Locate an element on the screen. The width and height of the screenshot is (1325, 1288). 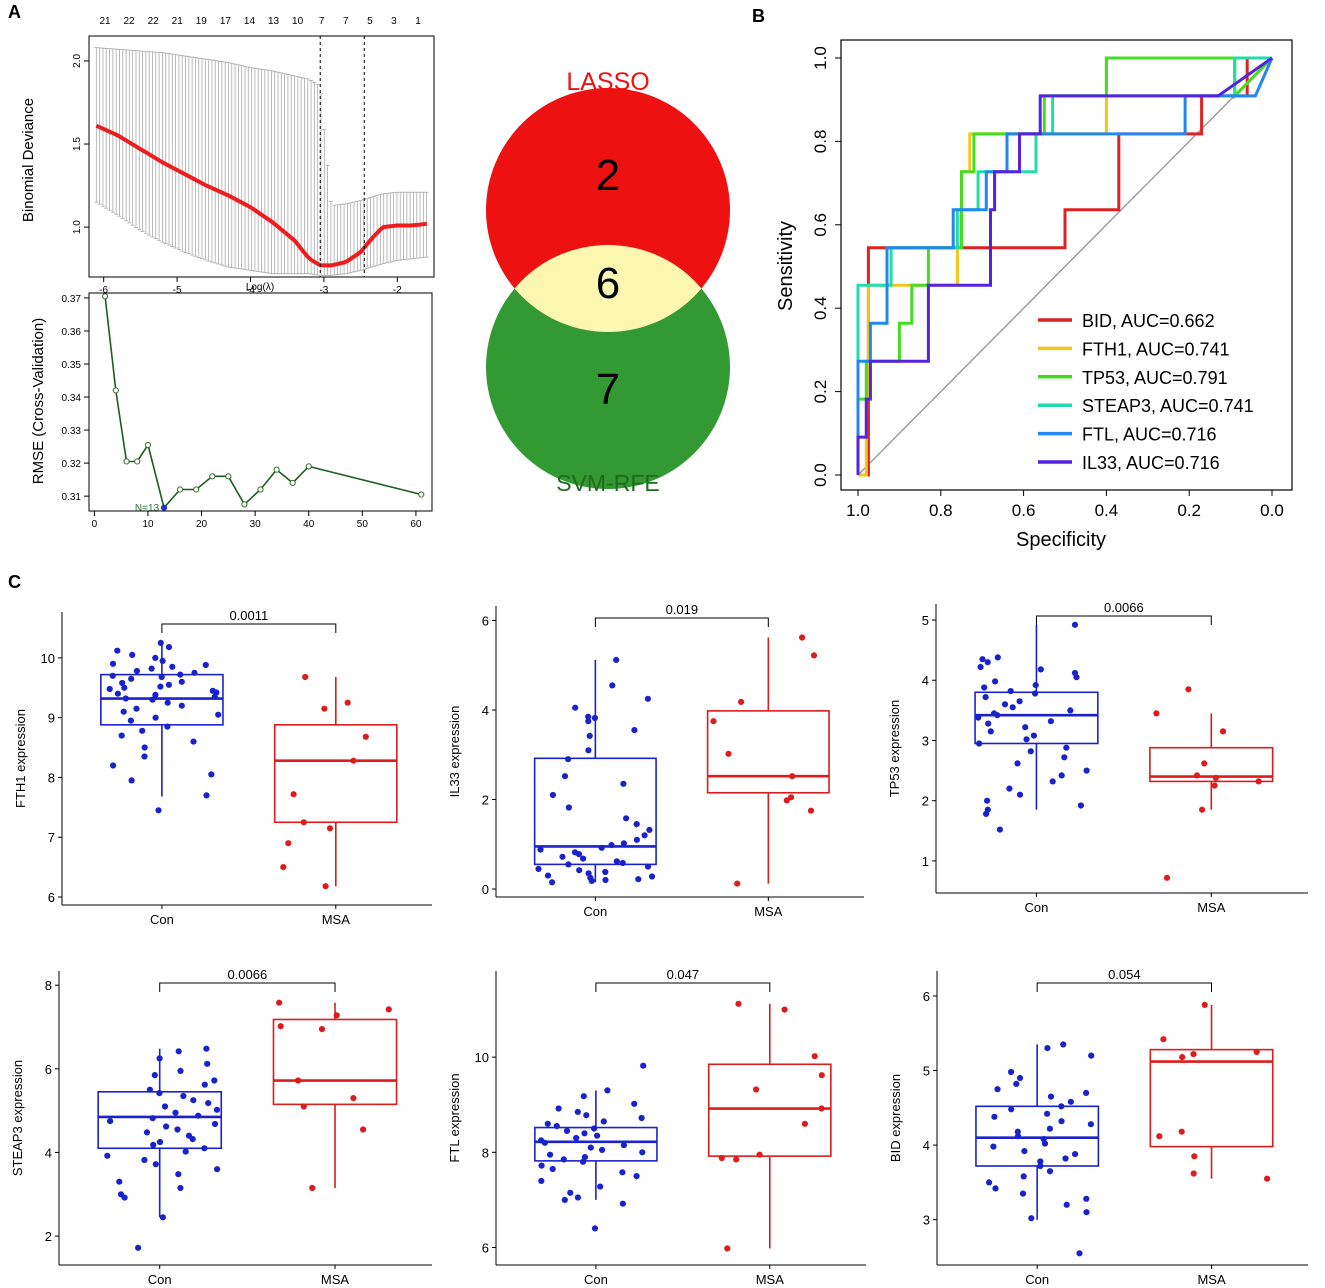
rmse-y-tick-label: 0.34 is located at coordinates (72, 398).